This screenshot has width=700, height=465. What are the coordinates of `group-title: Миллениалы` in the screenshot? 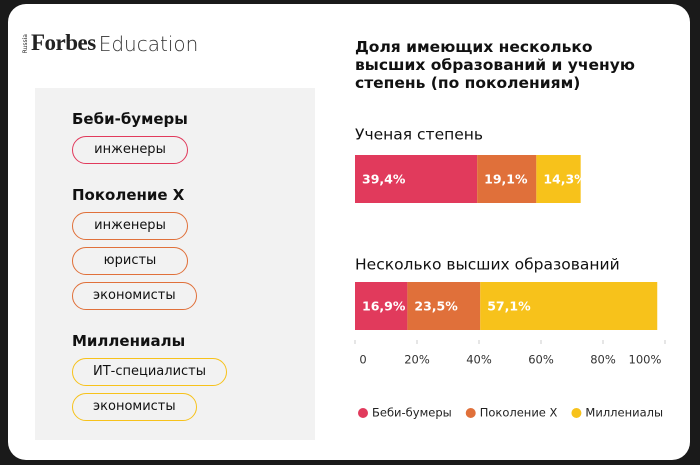 It's located at (129, 341).